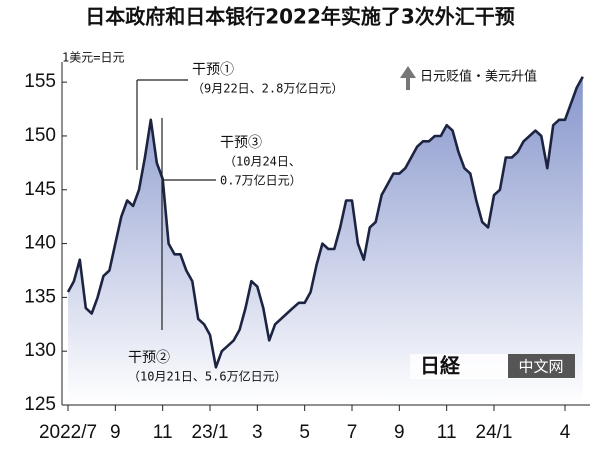 The image size is (600, 457). I want to click on annotation: （9月22日、2.8万亿日元）, so click(267, 88).